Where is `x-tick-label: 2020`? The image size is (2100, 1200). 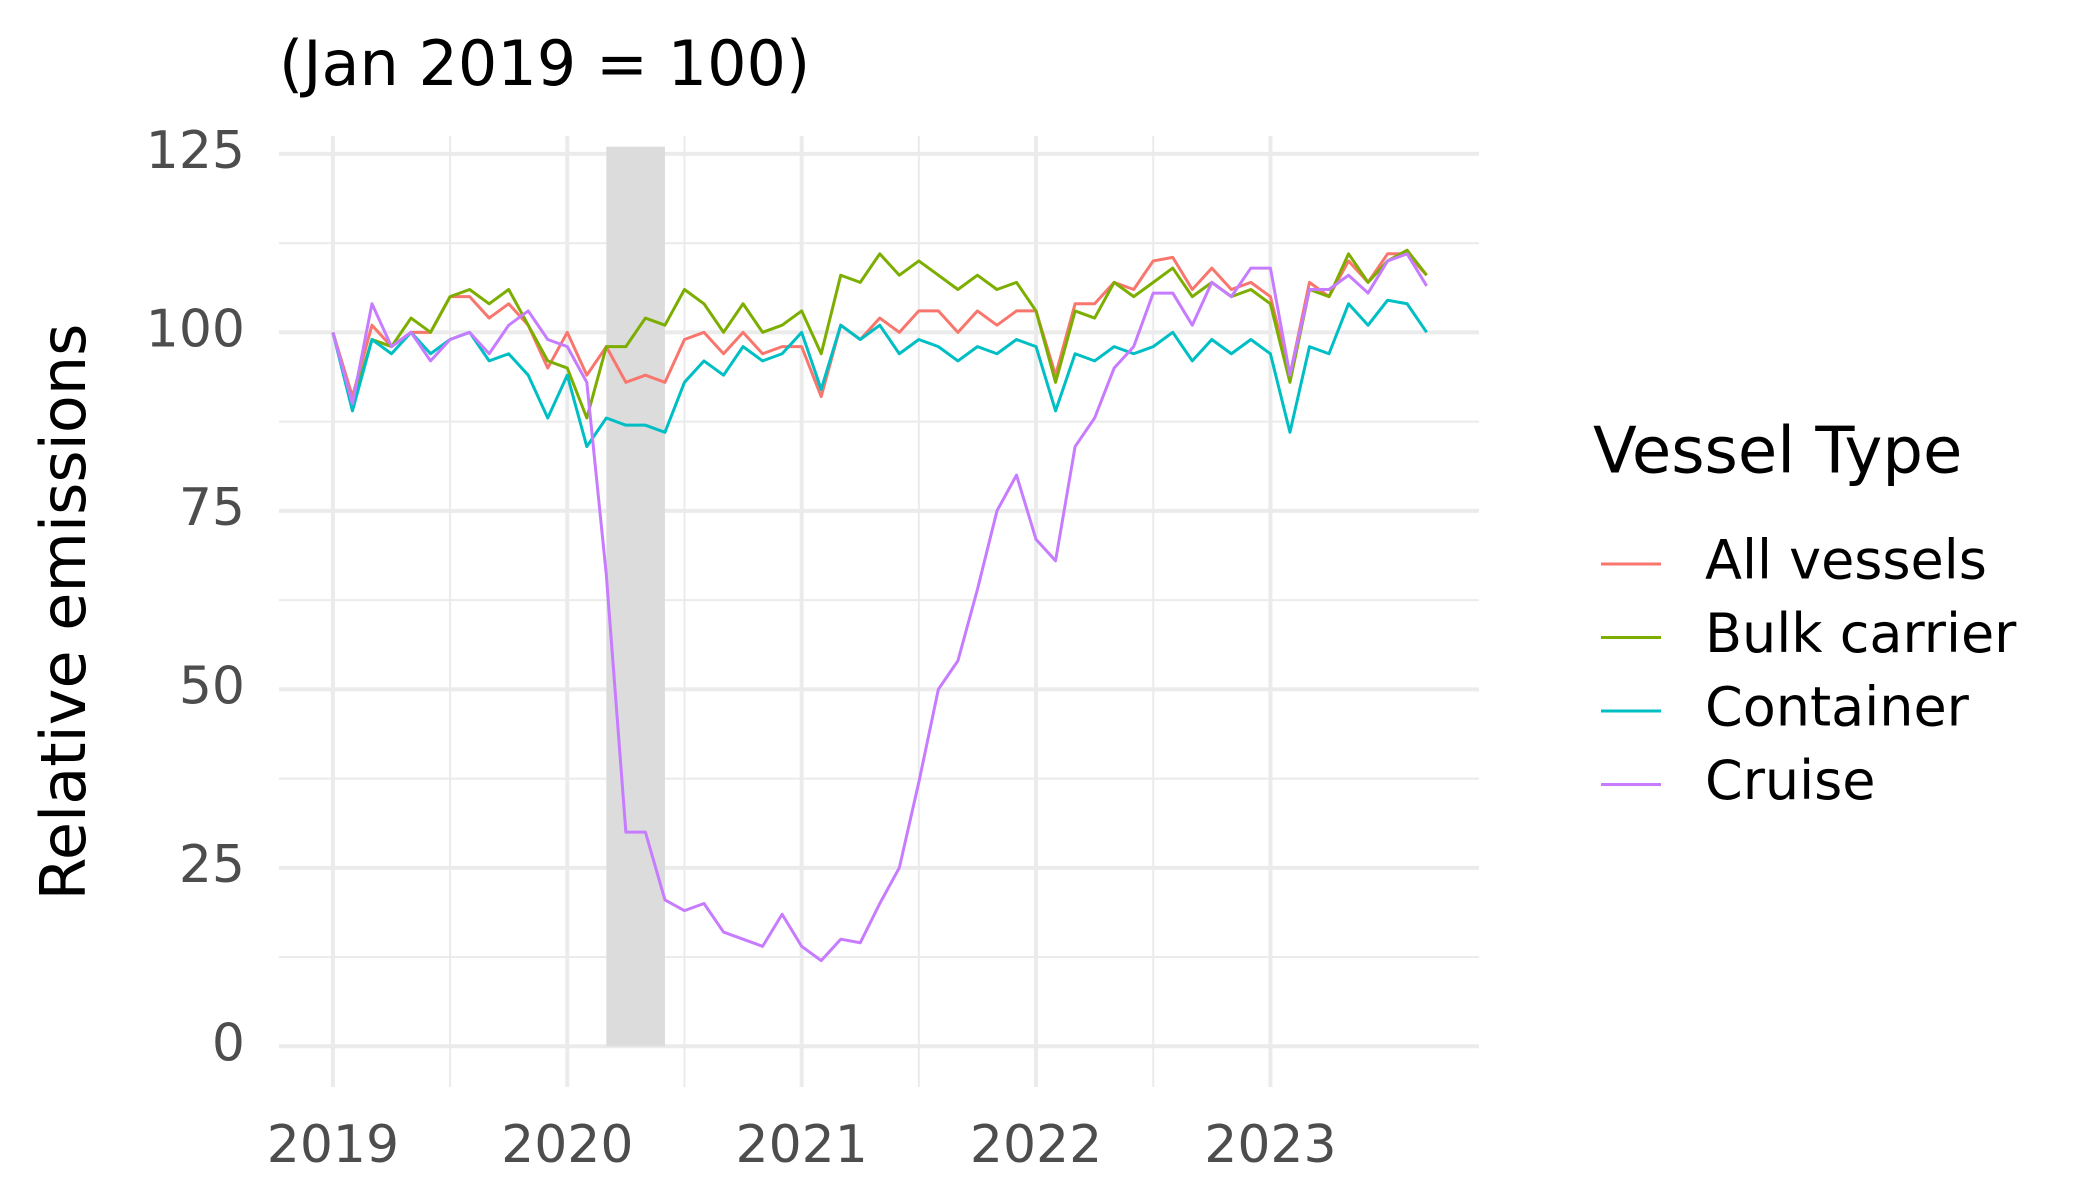
x-tick-label: 2020 is located at coordinates (567, 1145).